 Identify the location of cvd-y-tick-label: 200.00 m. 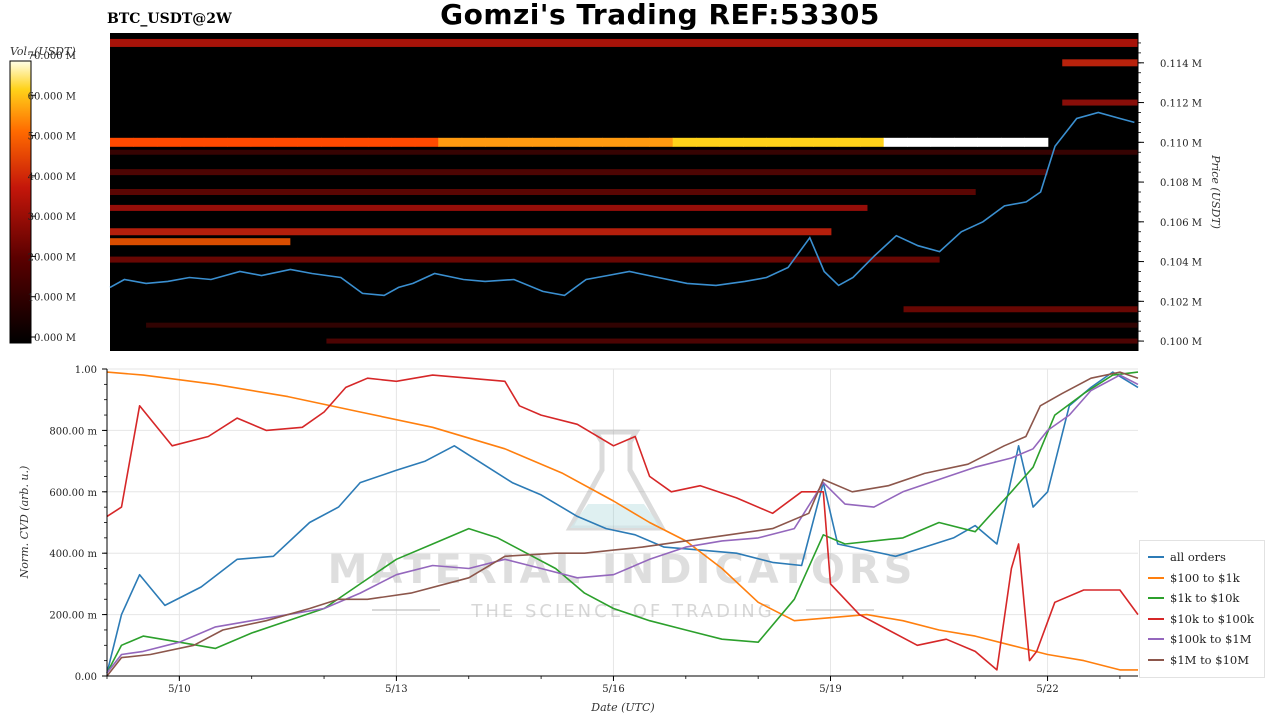
(73, 616).